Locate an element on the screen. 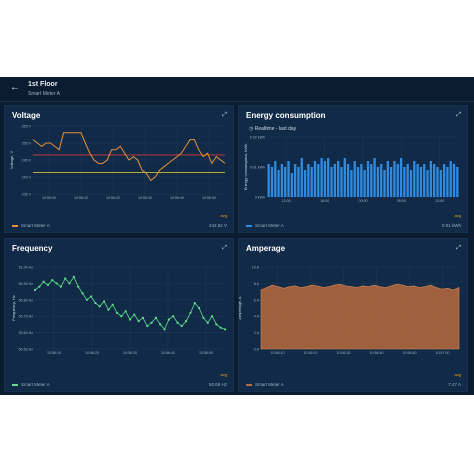 The height and width of the screenshot is (474, 474). y-tick-label: 51.00 Hz is located at coordinates (26, 268).